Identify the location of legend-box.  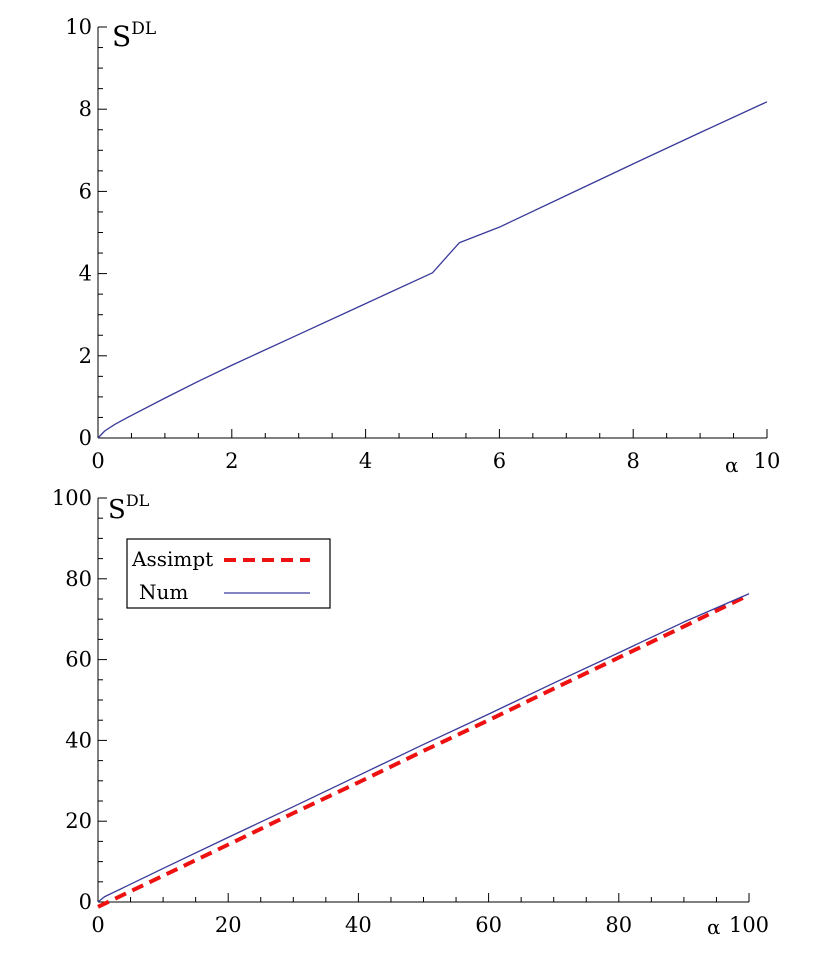
(228, 573).